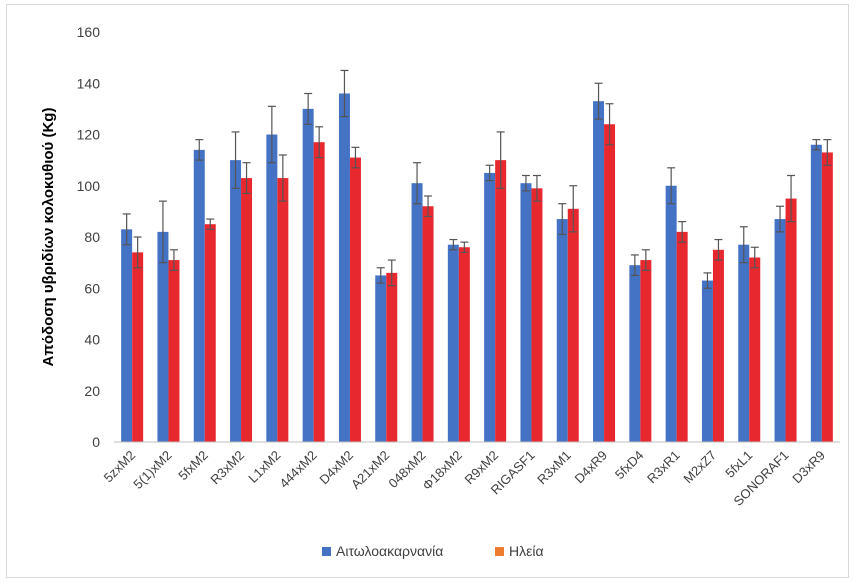  Describe the element at coordinates (370, 470) in the screenshot. I see `x-tick-label: A21xM2` at that location.